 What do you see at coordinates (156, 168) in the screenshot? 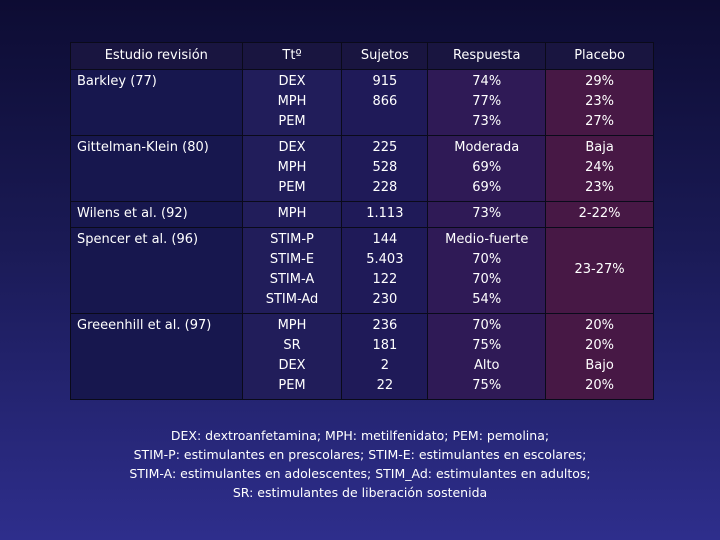
I see `cell-study: Gittelman-Klein (80)` at bounding box center [156, 168].